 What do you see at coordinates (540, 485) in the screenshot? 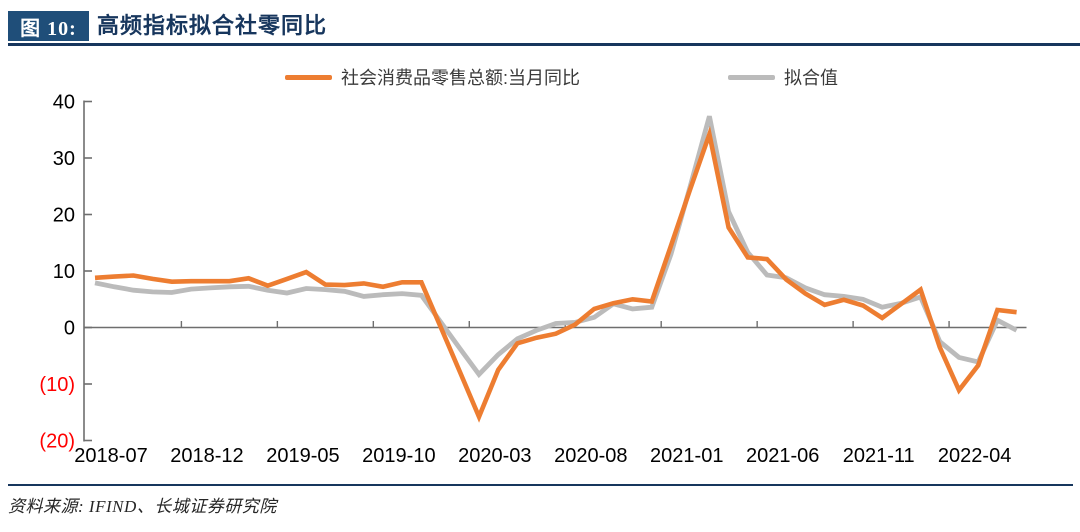
I see `footer-divider` at bounding box center [540, 485].